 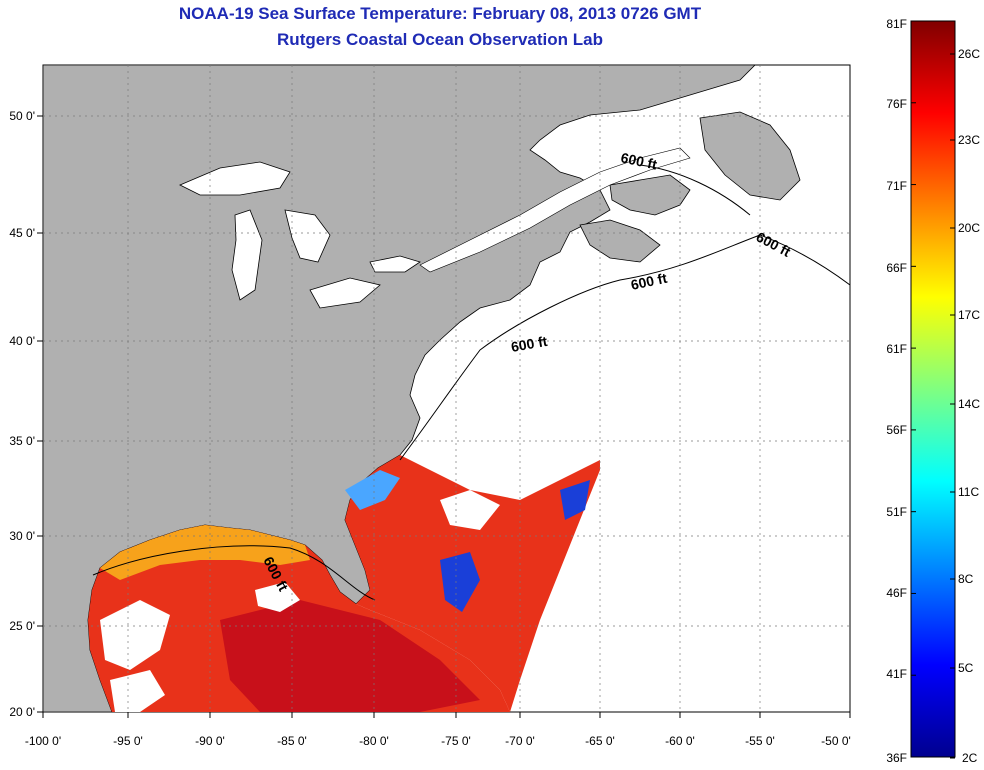 I want to click on colorbar-c-label: 2C, so click(x=970, y=758).